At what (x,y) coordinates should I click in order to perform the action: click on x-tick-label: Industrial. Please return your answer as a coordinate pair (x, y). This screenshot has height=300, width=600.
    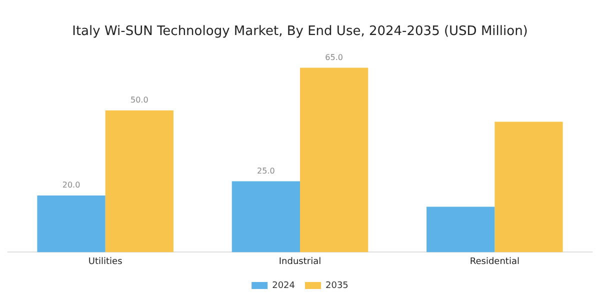
    Looking at the image, I should click on (300, 261).